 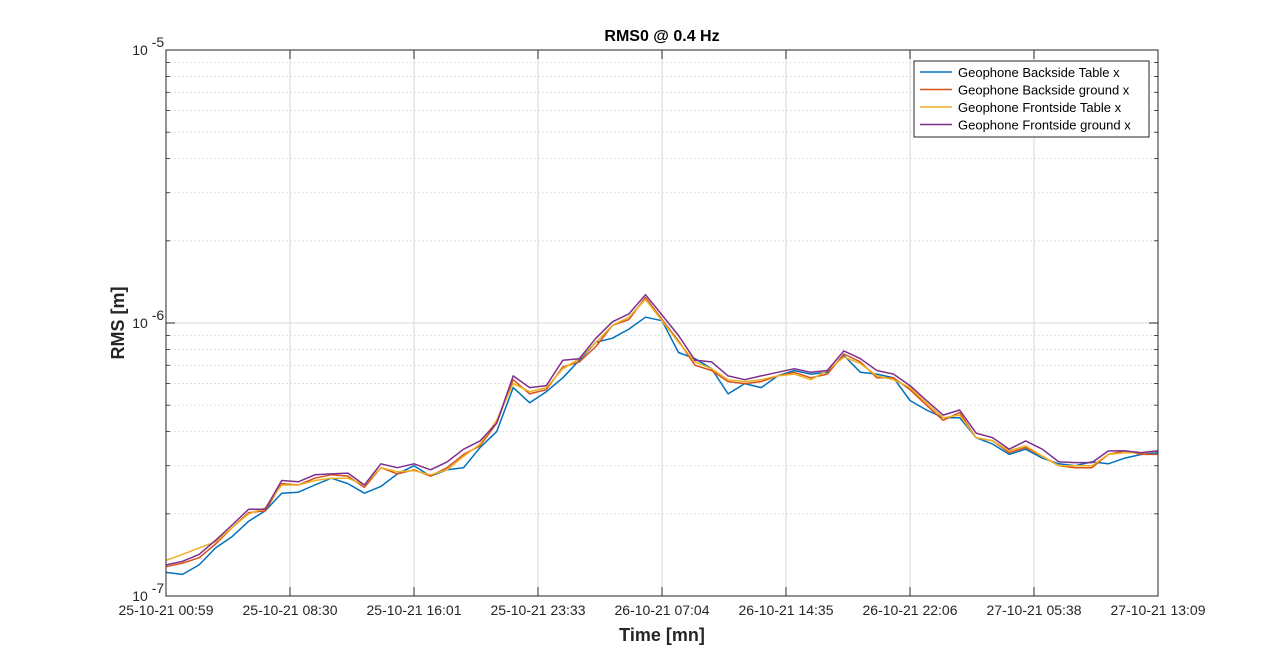 I want to click on y-tick-exponent: -5, so click(x=158, y=42).